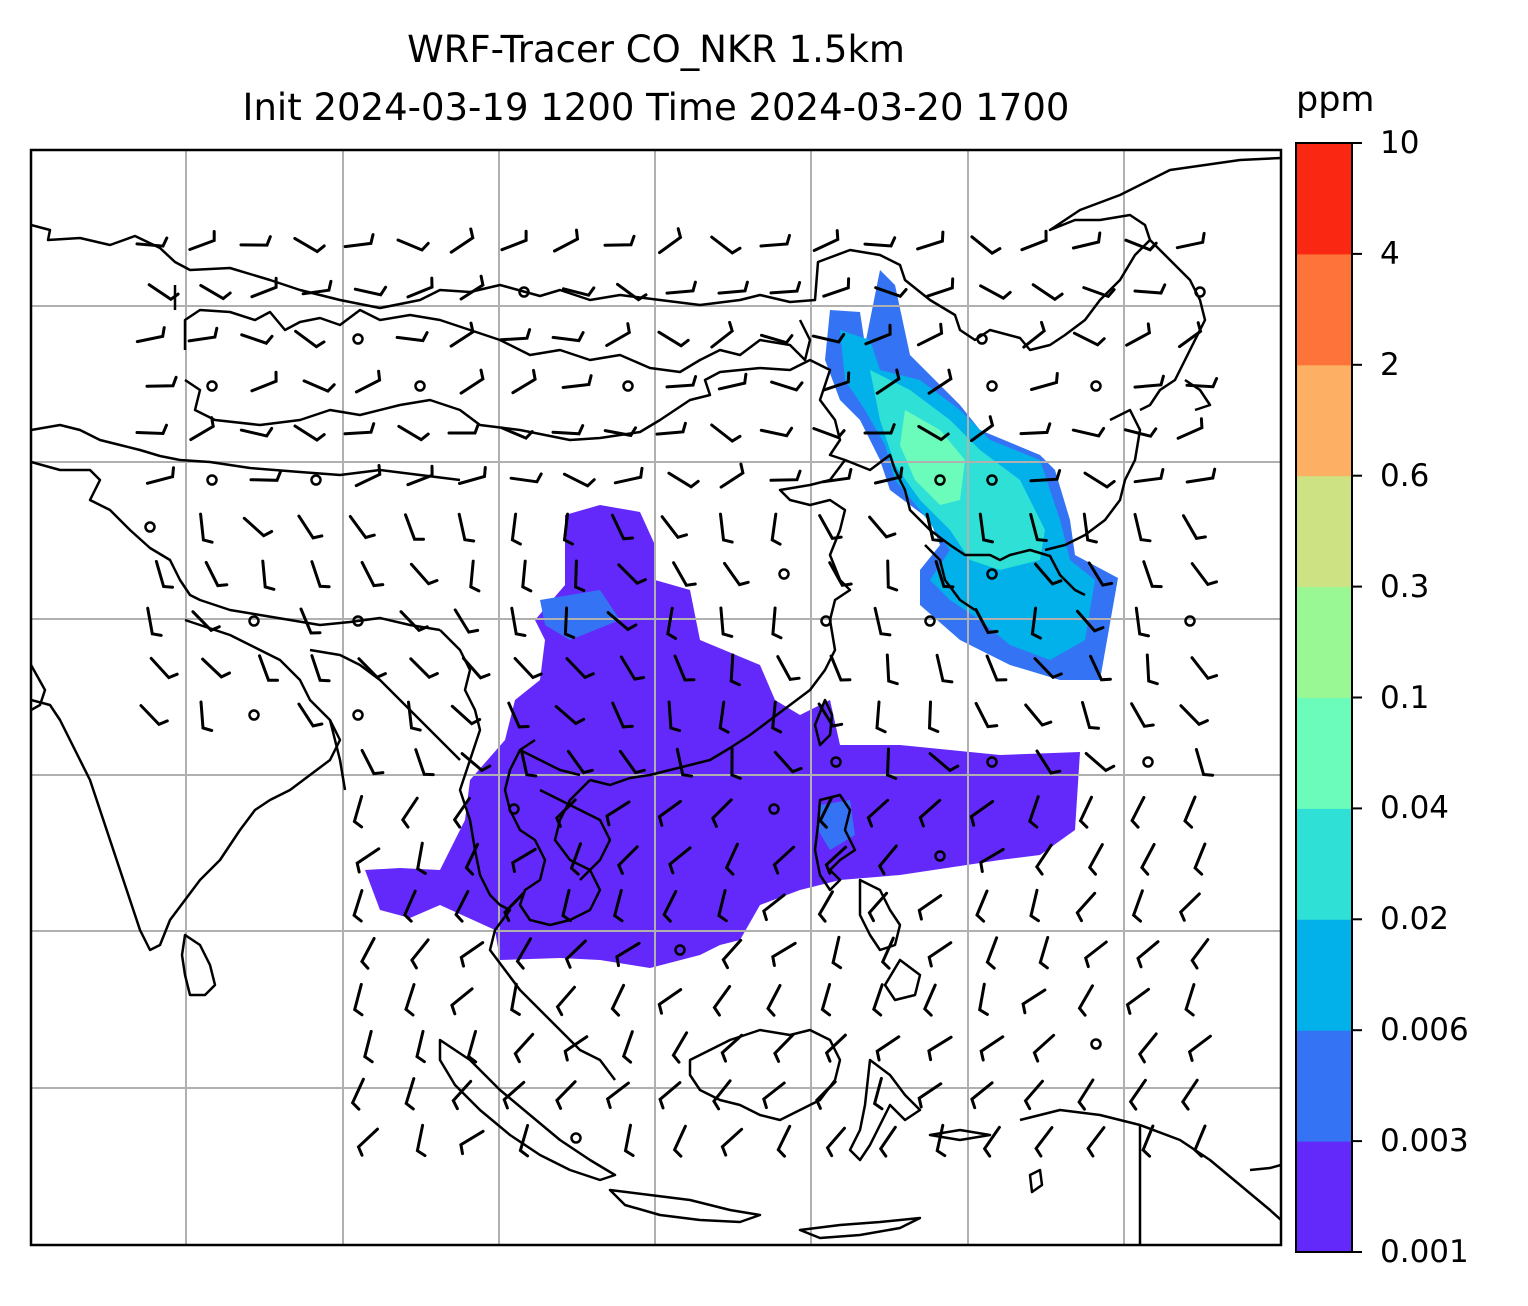  Describe the element at coordinates (1405, 475) in the screenshot. I see `colorbar-tick-label: 0.6` at that location.